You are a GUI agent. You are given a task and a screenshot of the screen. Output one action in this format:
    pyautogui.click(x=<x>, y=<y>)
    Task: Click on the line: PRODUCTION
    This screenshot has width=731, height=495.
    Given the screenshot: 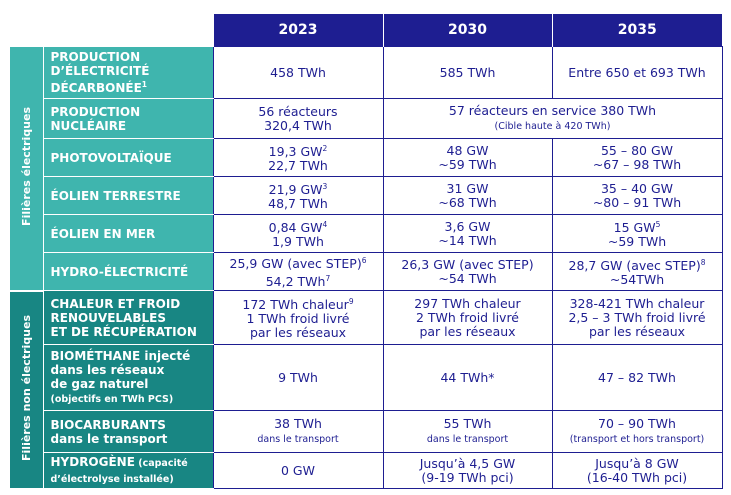 What is the action you would take?
    pyautogui.click(x=132, y=112)
    